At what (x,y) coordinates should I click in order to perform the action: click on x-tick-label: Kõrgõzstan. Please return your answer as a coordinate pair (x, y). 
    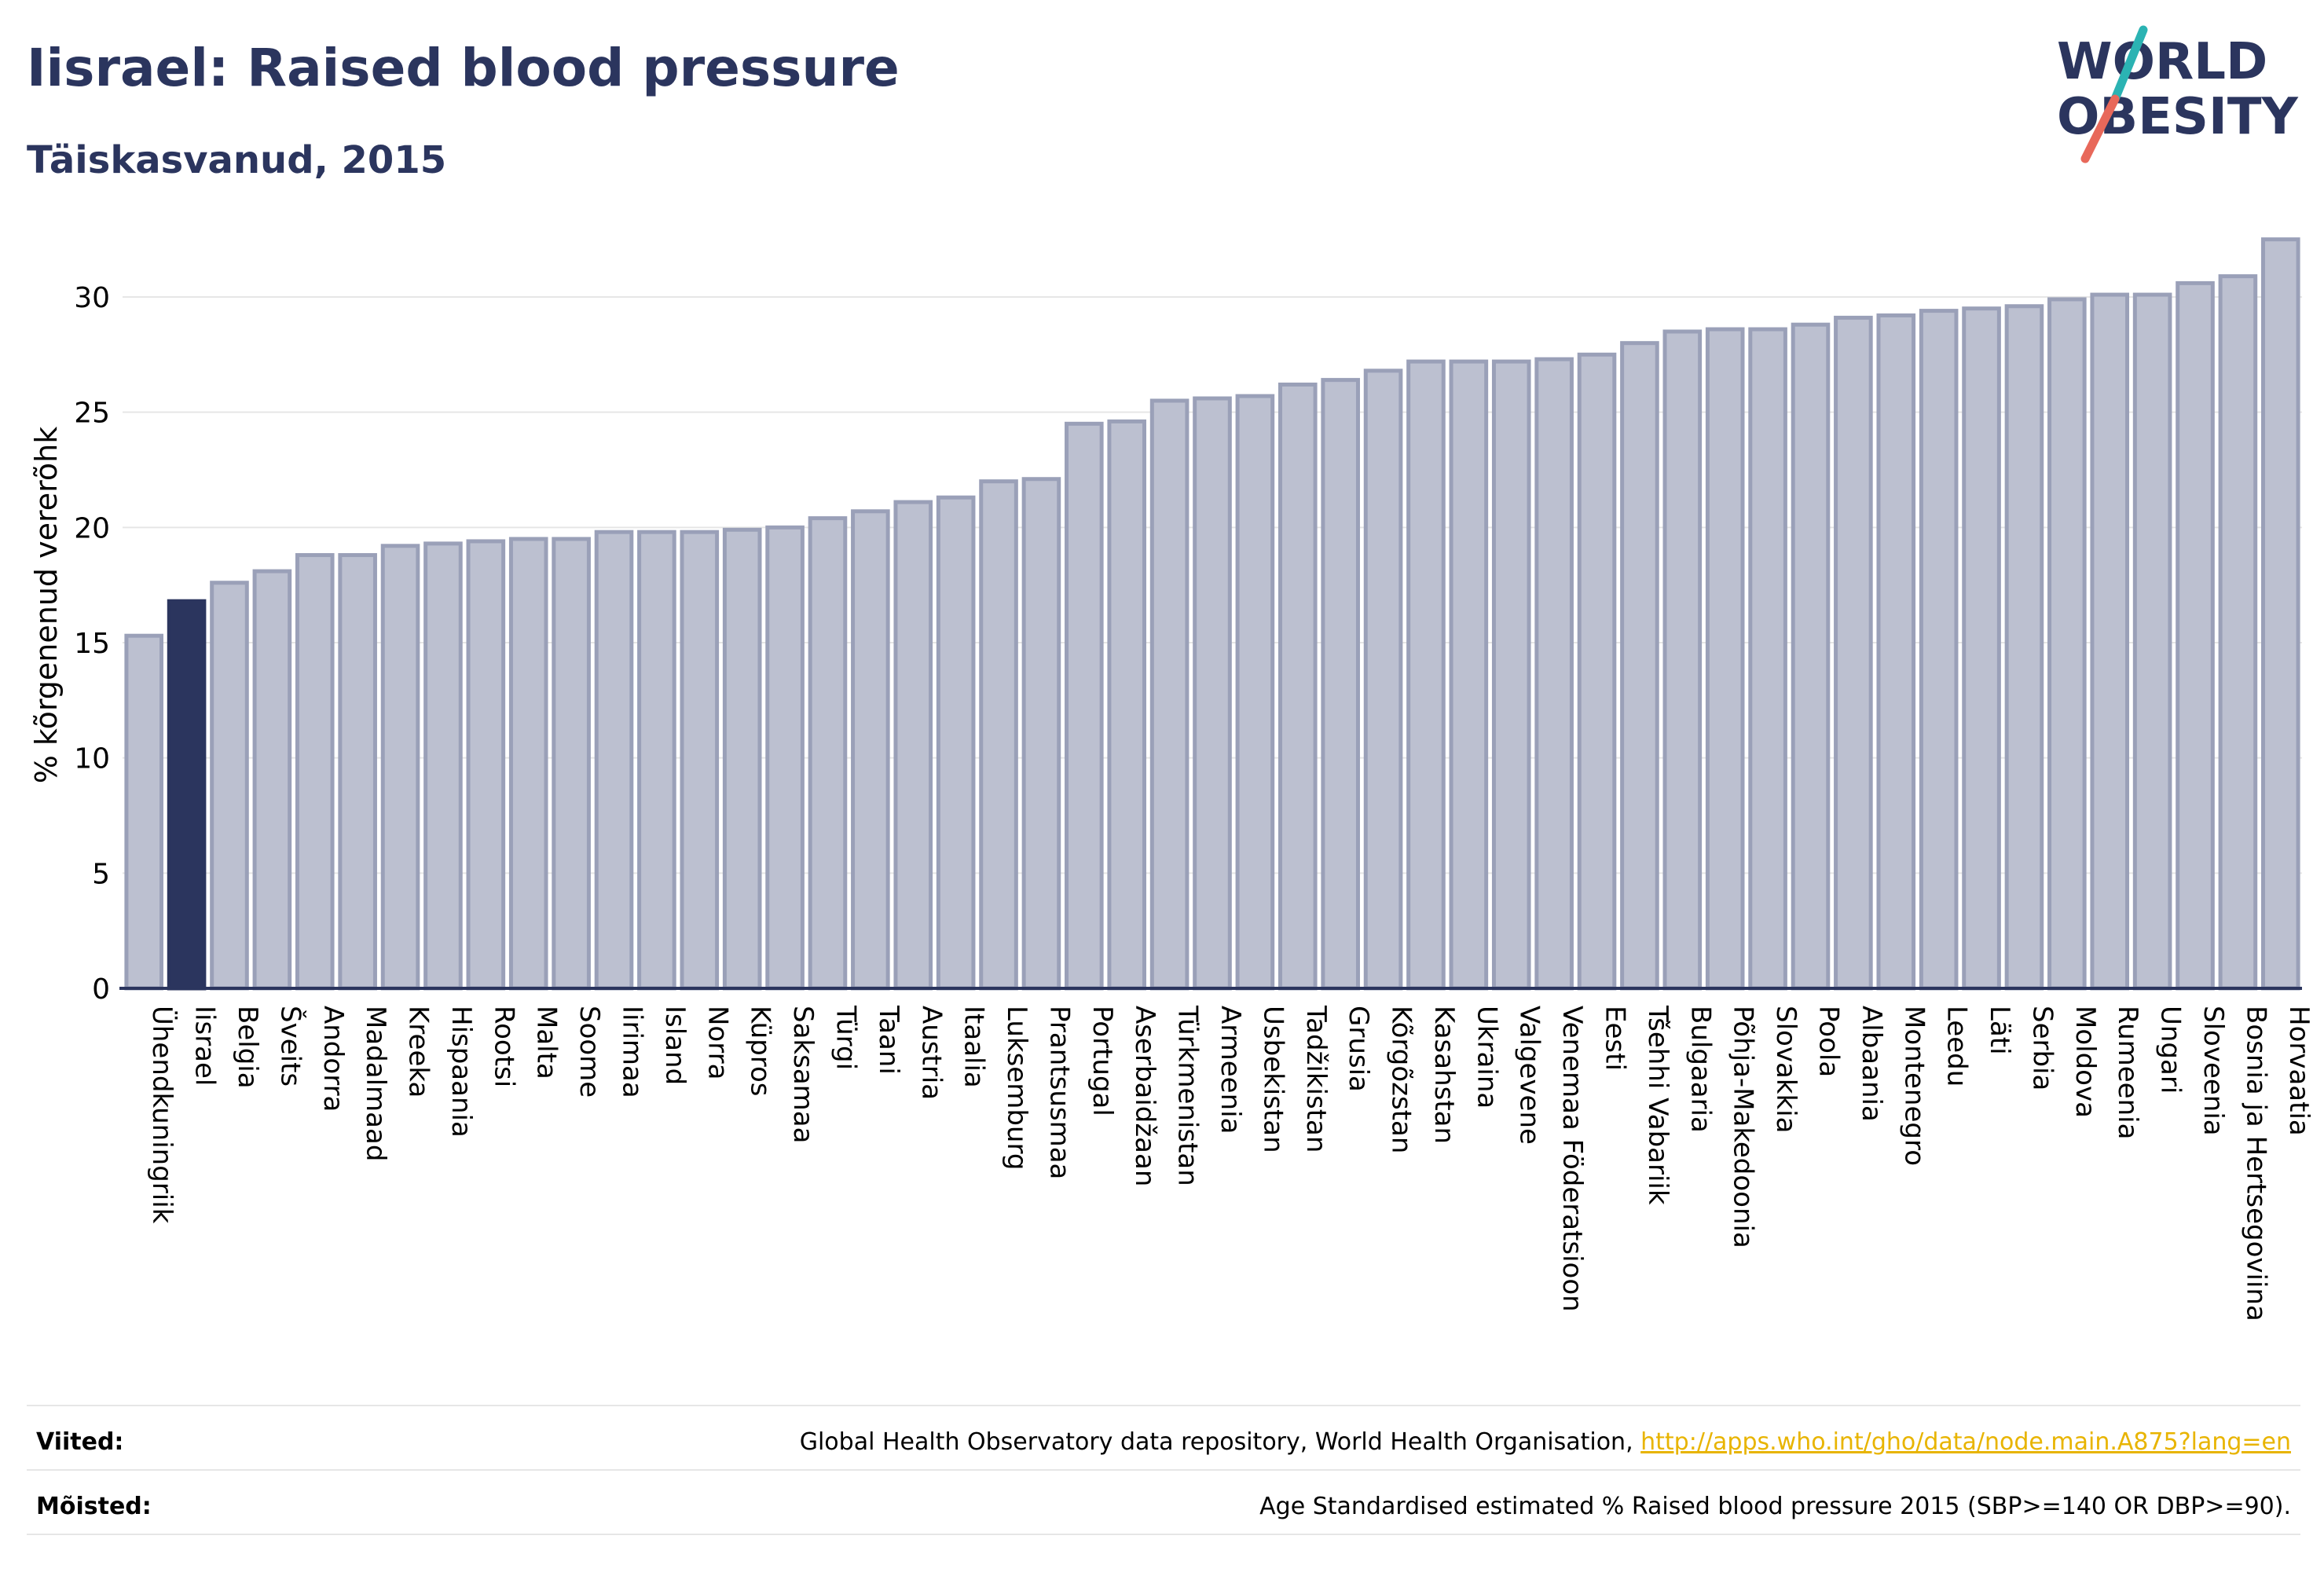
    Looking at the image, I should click on (1401, 1079).